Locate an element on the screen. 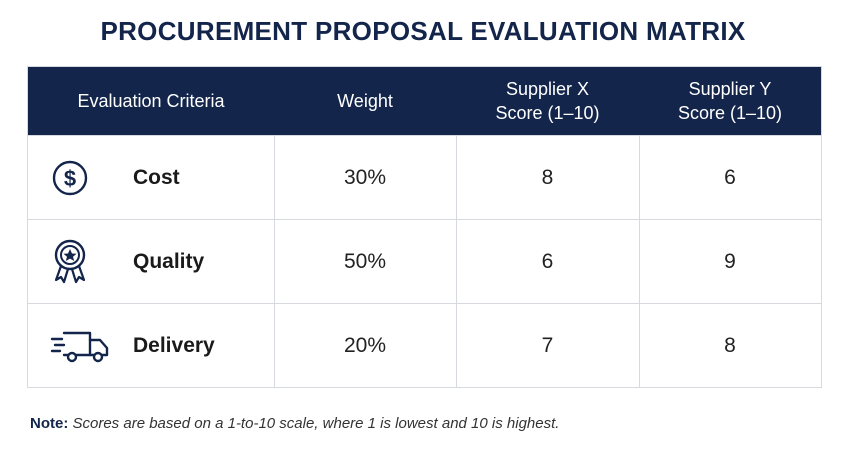 This screenshot has height=464, width=846. cell-text: 7 is located at coordinates (547, 345).